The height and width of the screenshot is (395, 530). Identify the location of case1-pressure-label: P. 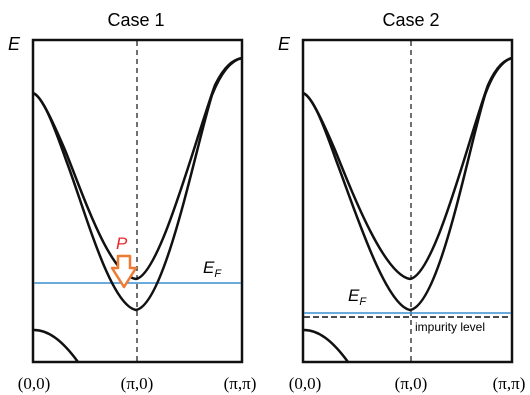
(122, 243).